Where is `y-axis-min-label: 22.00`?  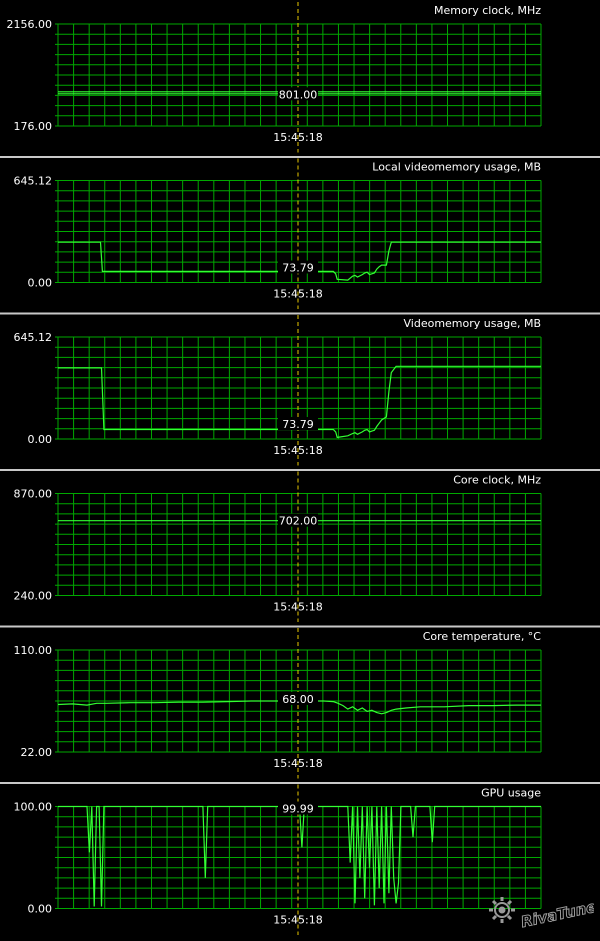 y-axis-min-label: 22.00 is located at coordinates (37, 752).